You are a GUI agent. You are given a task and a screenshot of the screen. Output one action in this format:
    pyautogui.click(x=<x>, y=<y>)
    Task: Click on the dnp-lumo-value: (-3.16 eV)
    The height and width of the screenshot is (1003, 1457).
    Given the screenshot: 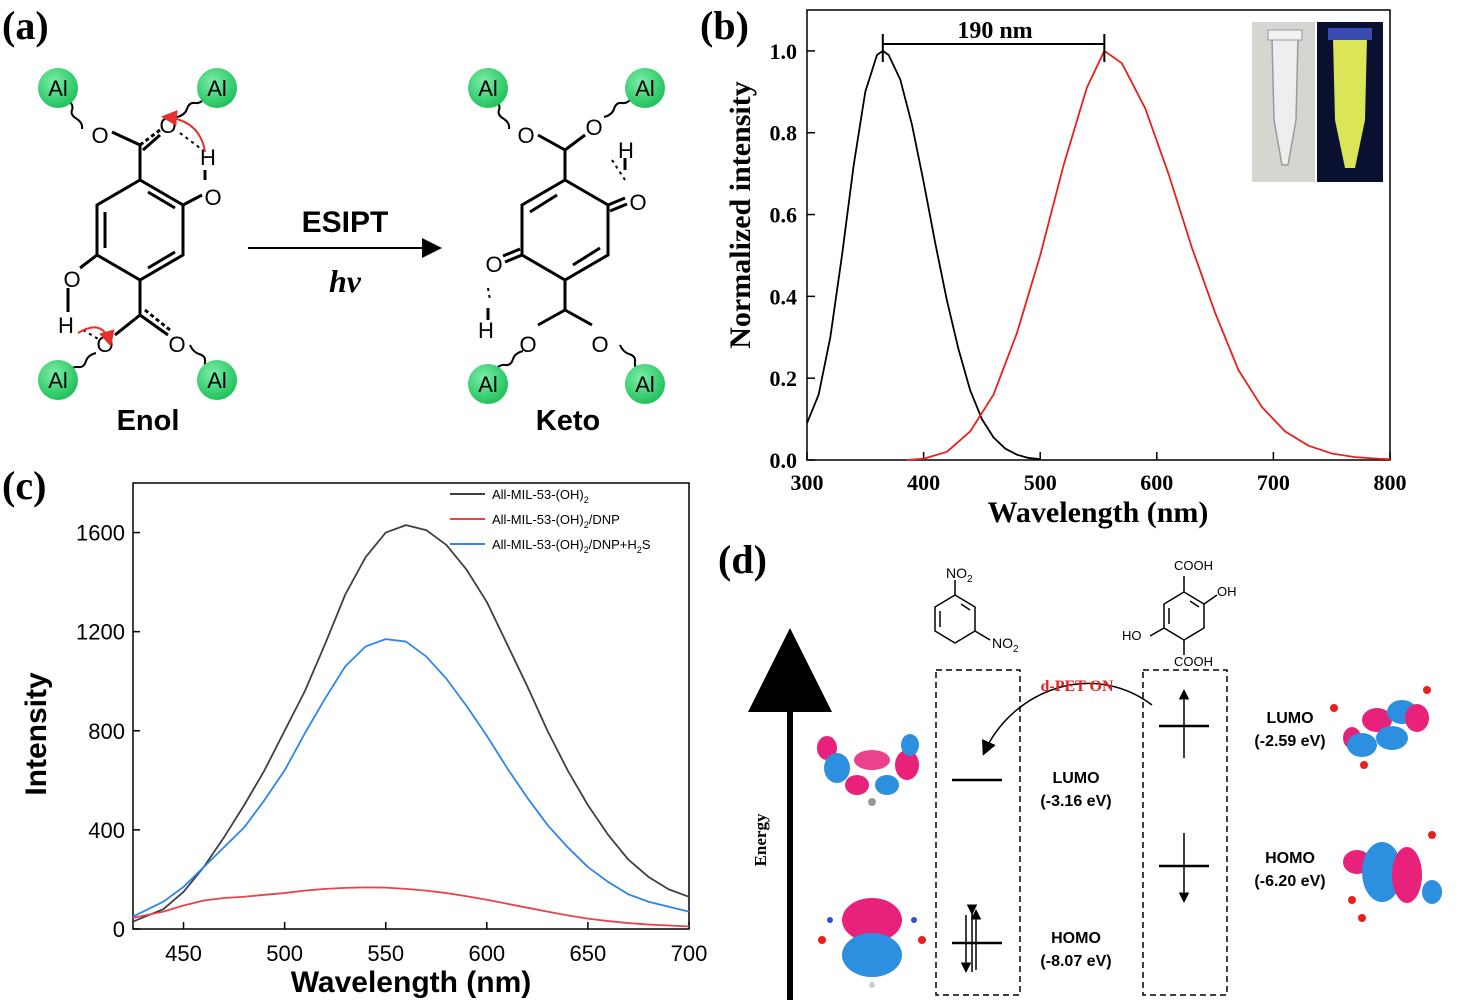 What is the action you would take?
    pyautogui.click(x=1075, y=801)
    